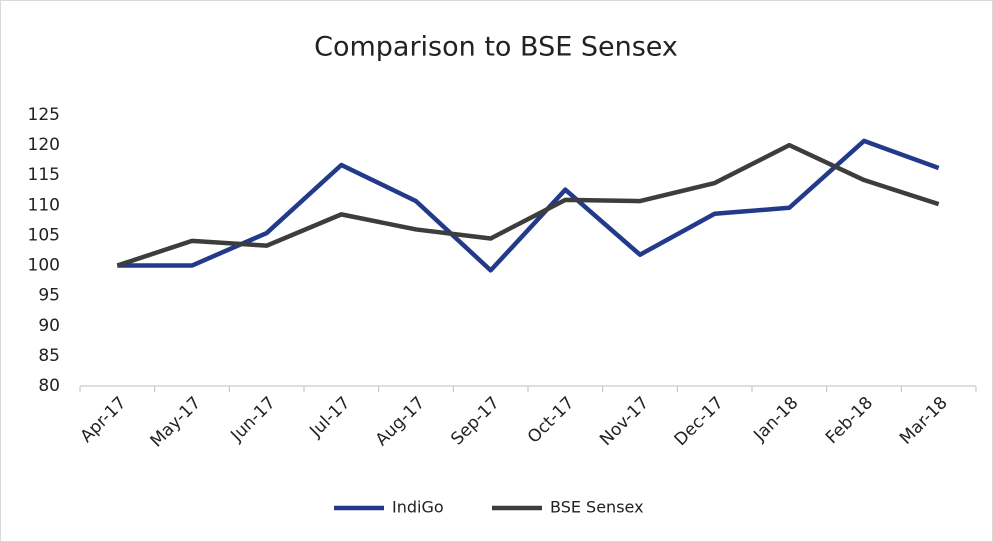 Image resolution: width=993 pixels, height=542 pixels. I want to click on y-tick-label: 125, so click(44, 115).